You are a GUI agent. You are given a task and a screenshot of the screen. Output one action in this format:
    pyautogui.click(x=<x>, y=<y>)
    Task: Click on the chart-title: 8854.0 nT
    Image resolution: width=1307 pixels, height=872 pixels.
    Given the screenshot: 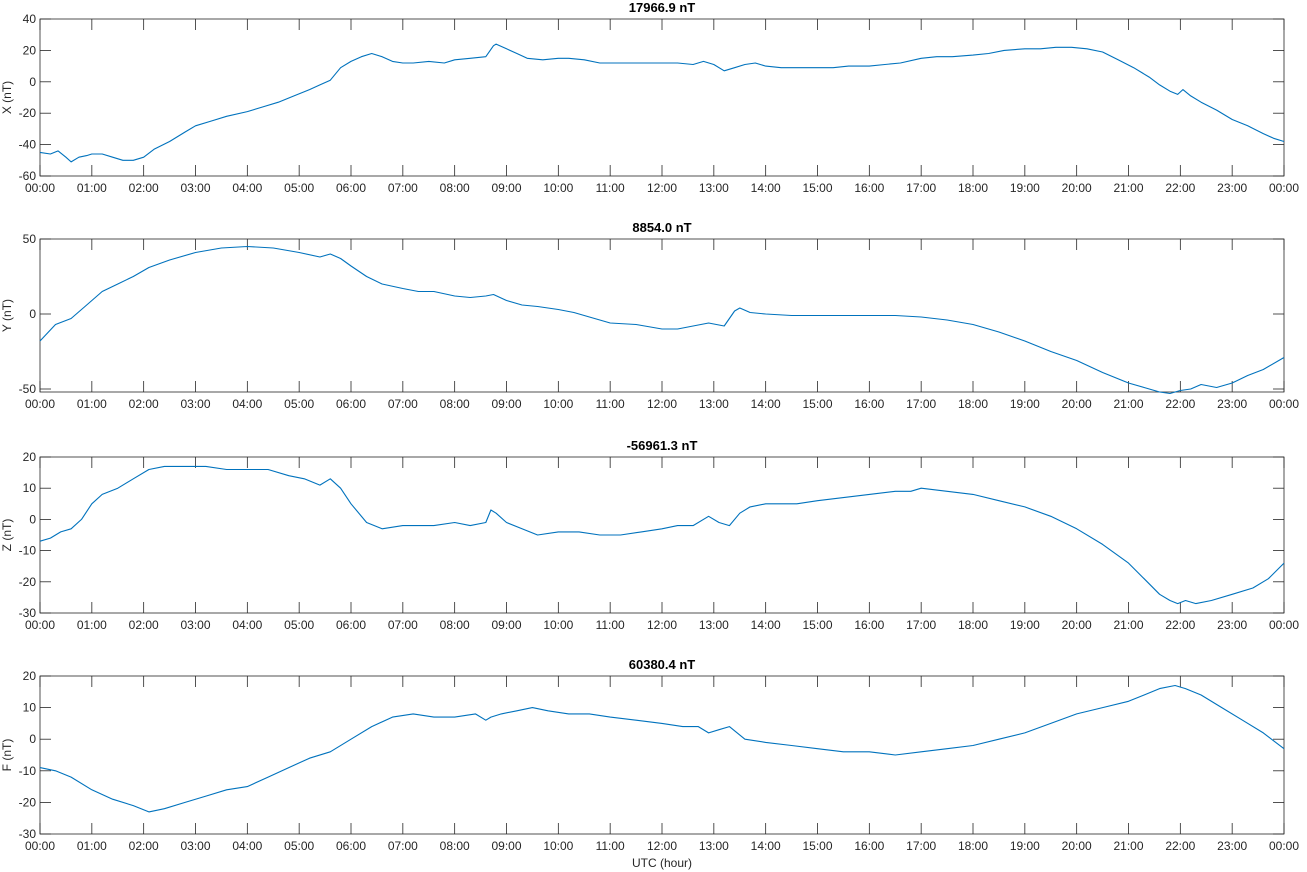 What is the action you would take?
    pyautogui.click(x=661, y=227)
    